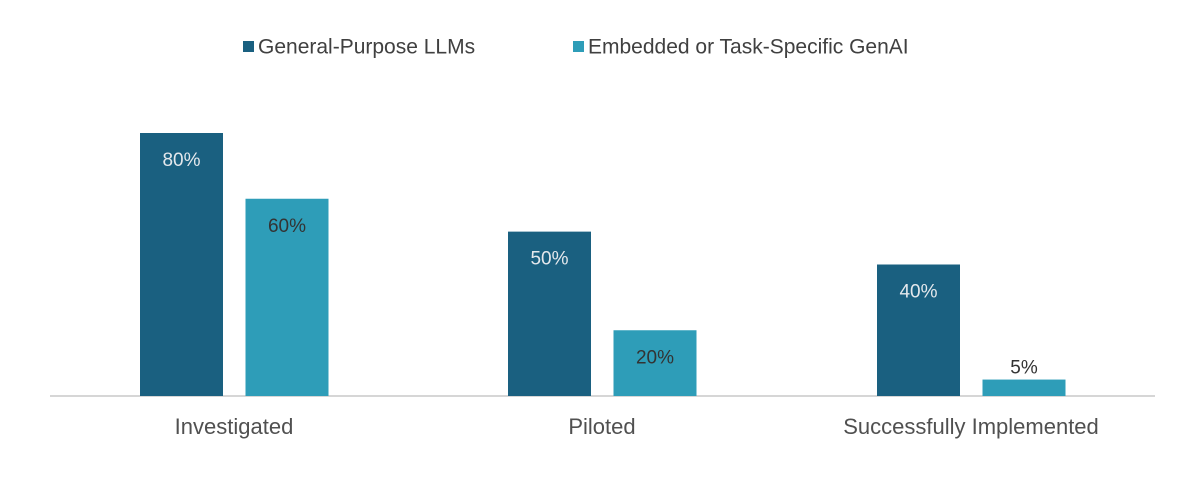 The width and height of the screenshot is (1200, 477). Describe the element at coordinates (181, 160) in the screenshot. I see `value-label: 80%` at that location.